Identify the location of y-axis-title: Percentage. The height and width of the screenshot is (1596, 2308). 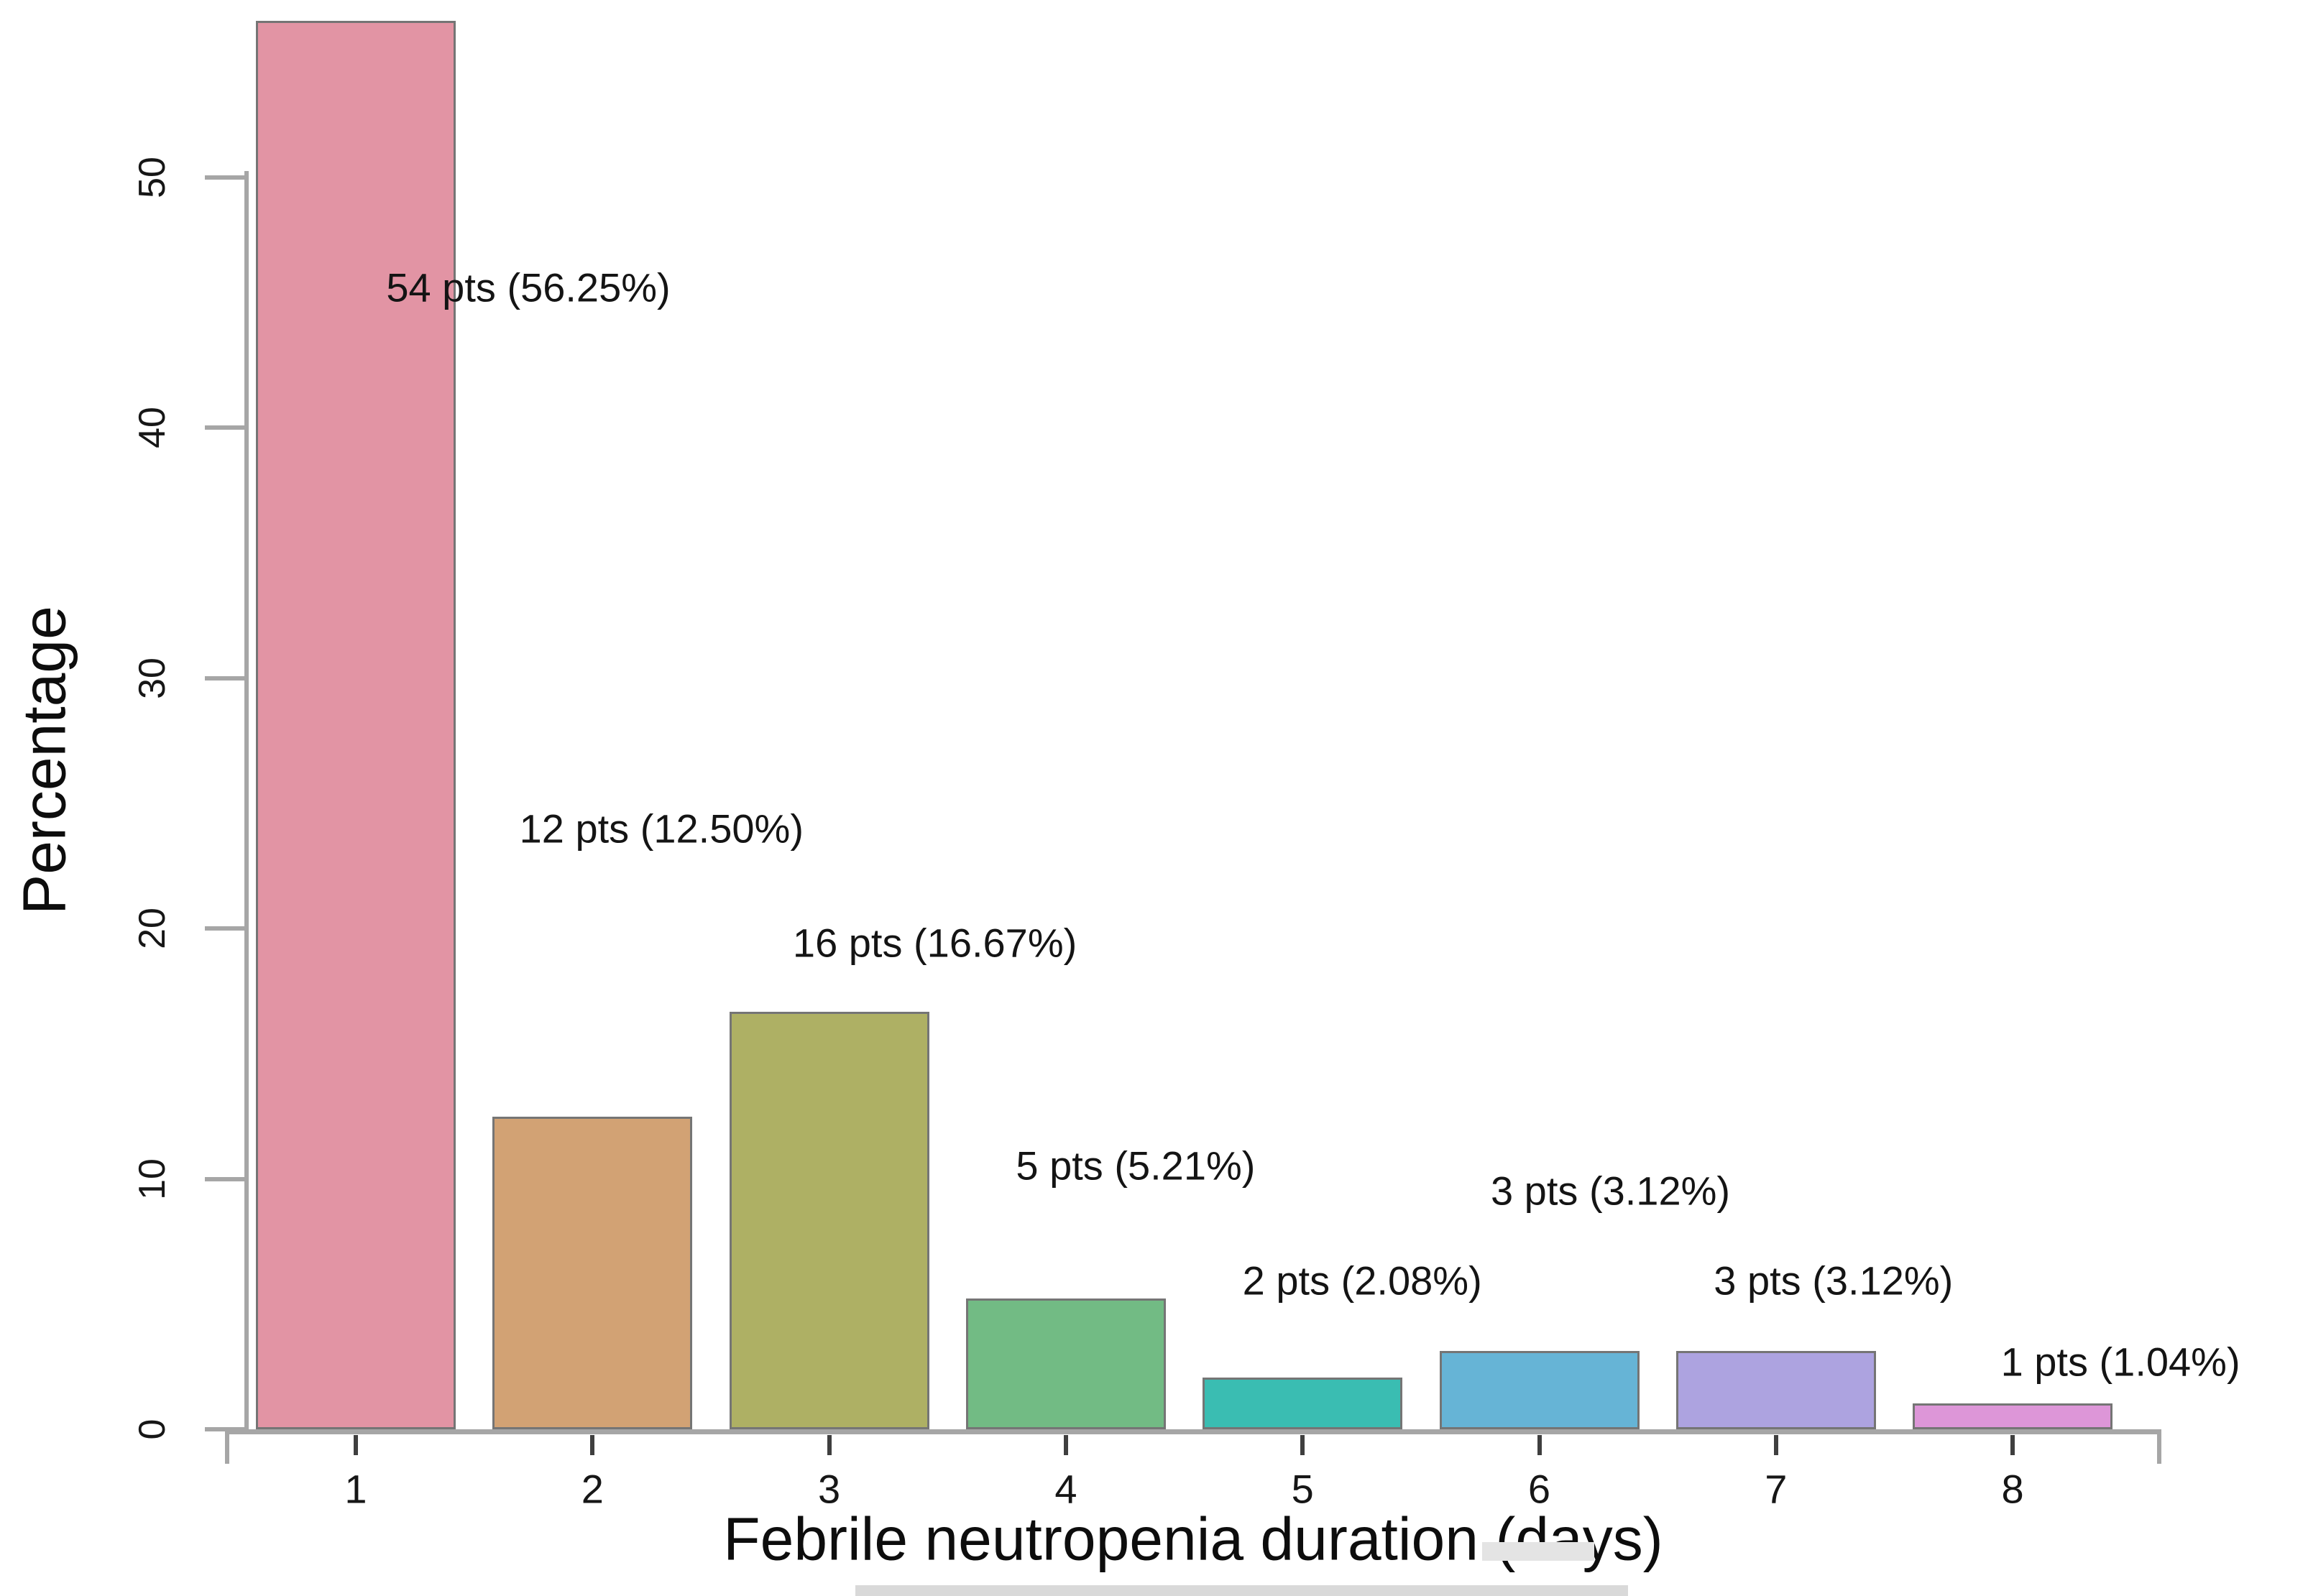
(44, 760).